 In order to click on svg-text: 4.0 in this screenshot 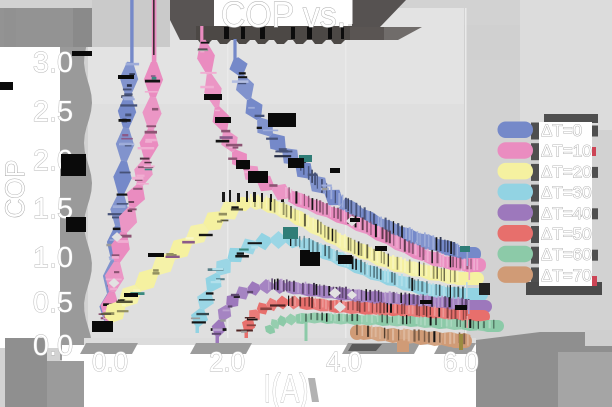, I will do `click(344, 361)`.